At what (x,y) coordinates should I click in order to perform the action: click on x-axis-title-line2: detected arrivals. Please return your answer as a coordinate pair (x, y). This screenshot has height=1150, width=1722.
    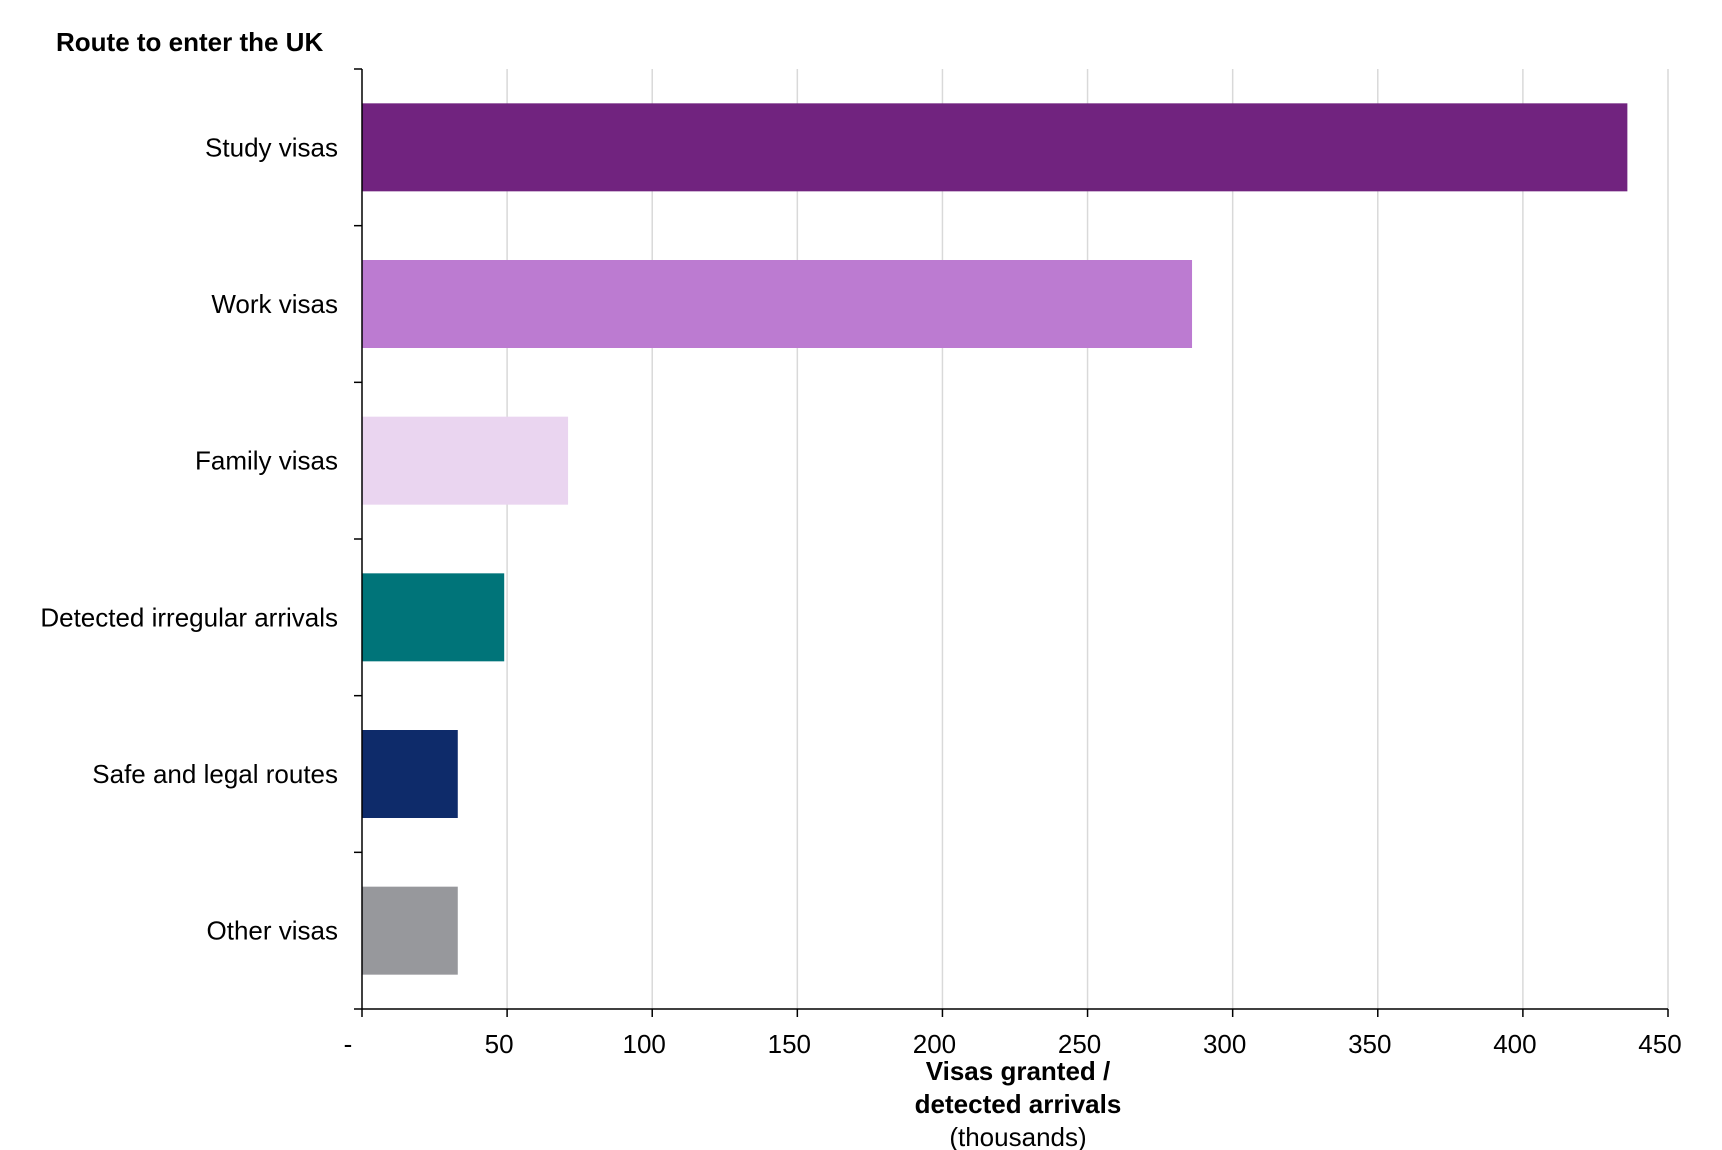
    Looking at the image, I should click on (1018, 1104).